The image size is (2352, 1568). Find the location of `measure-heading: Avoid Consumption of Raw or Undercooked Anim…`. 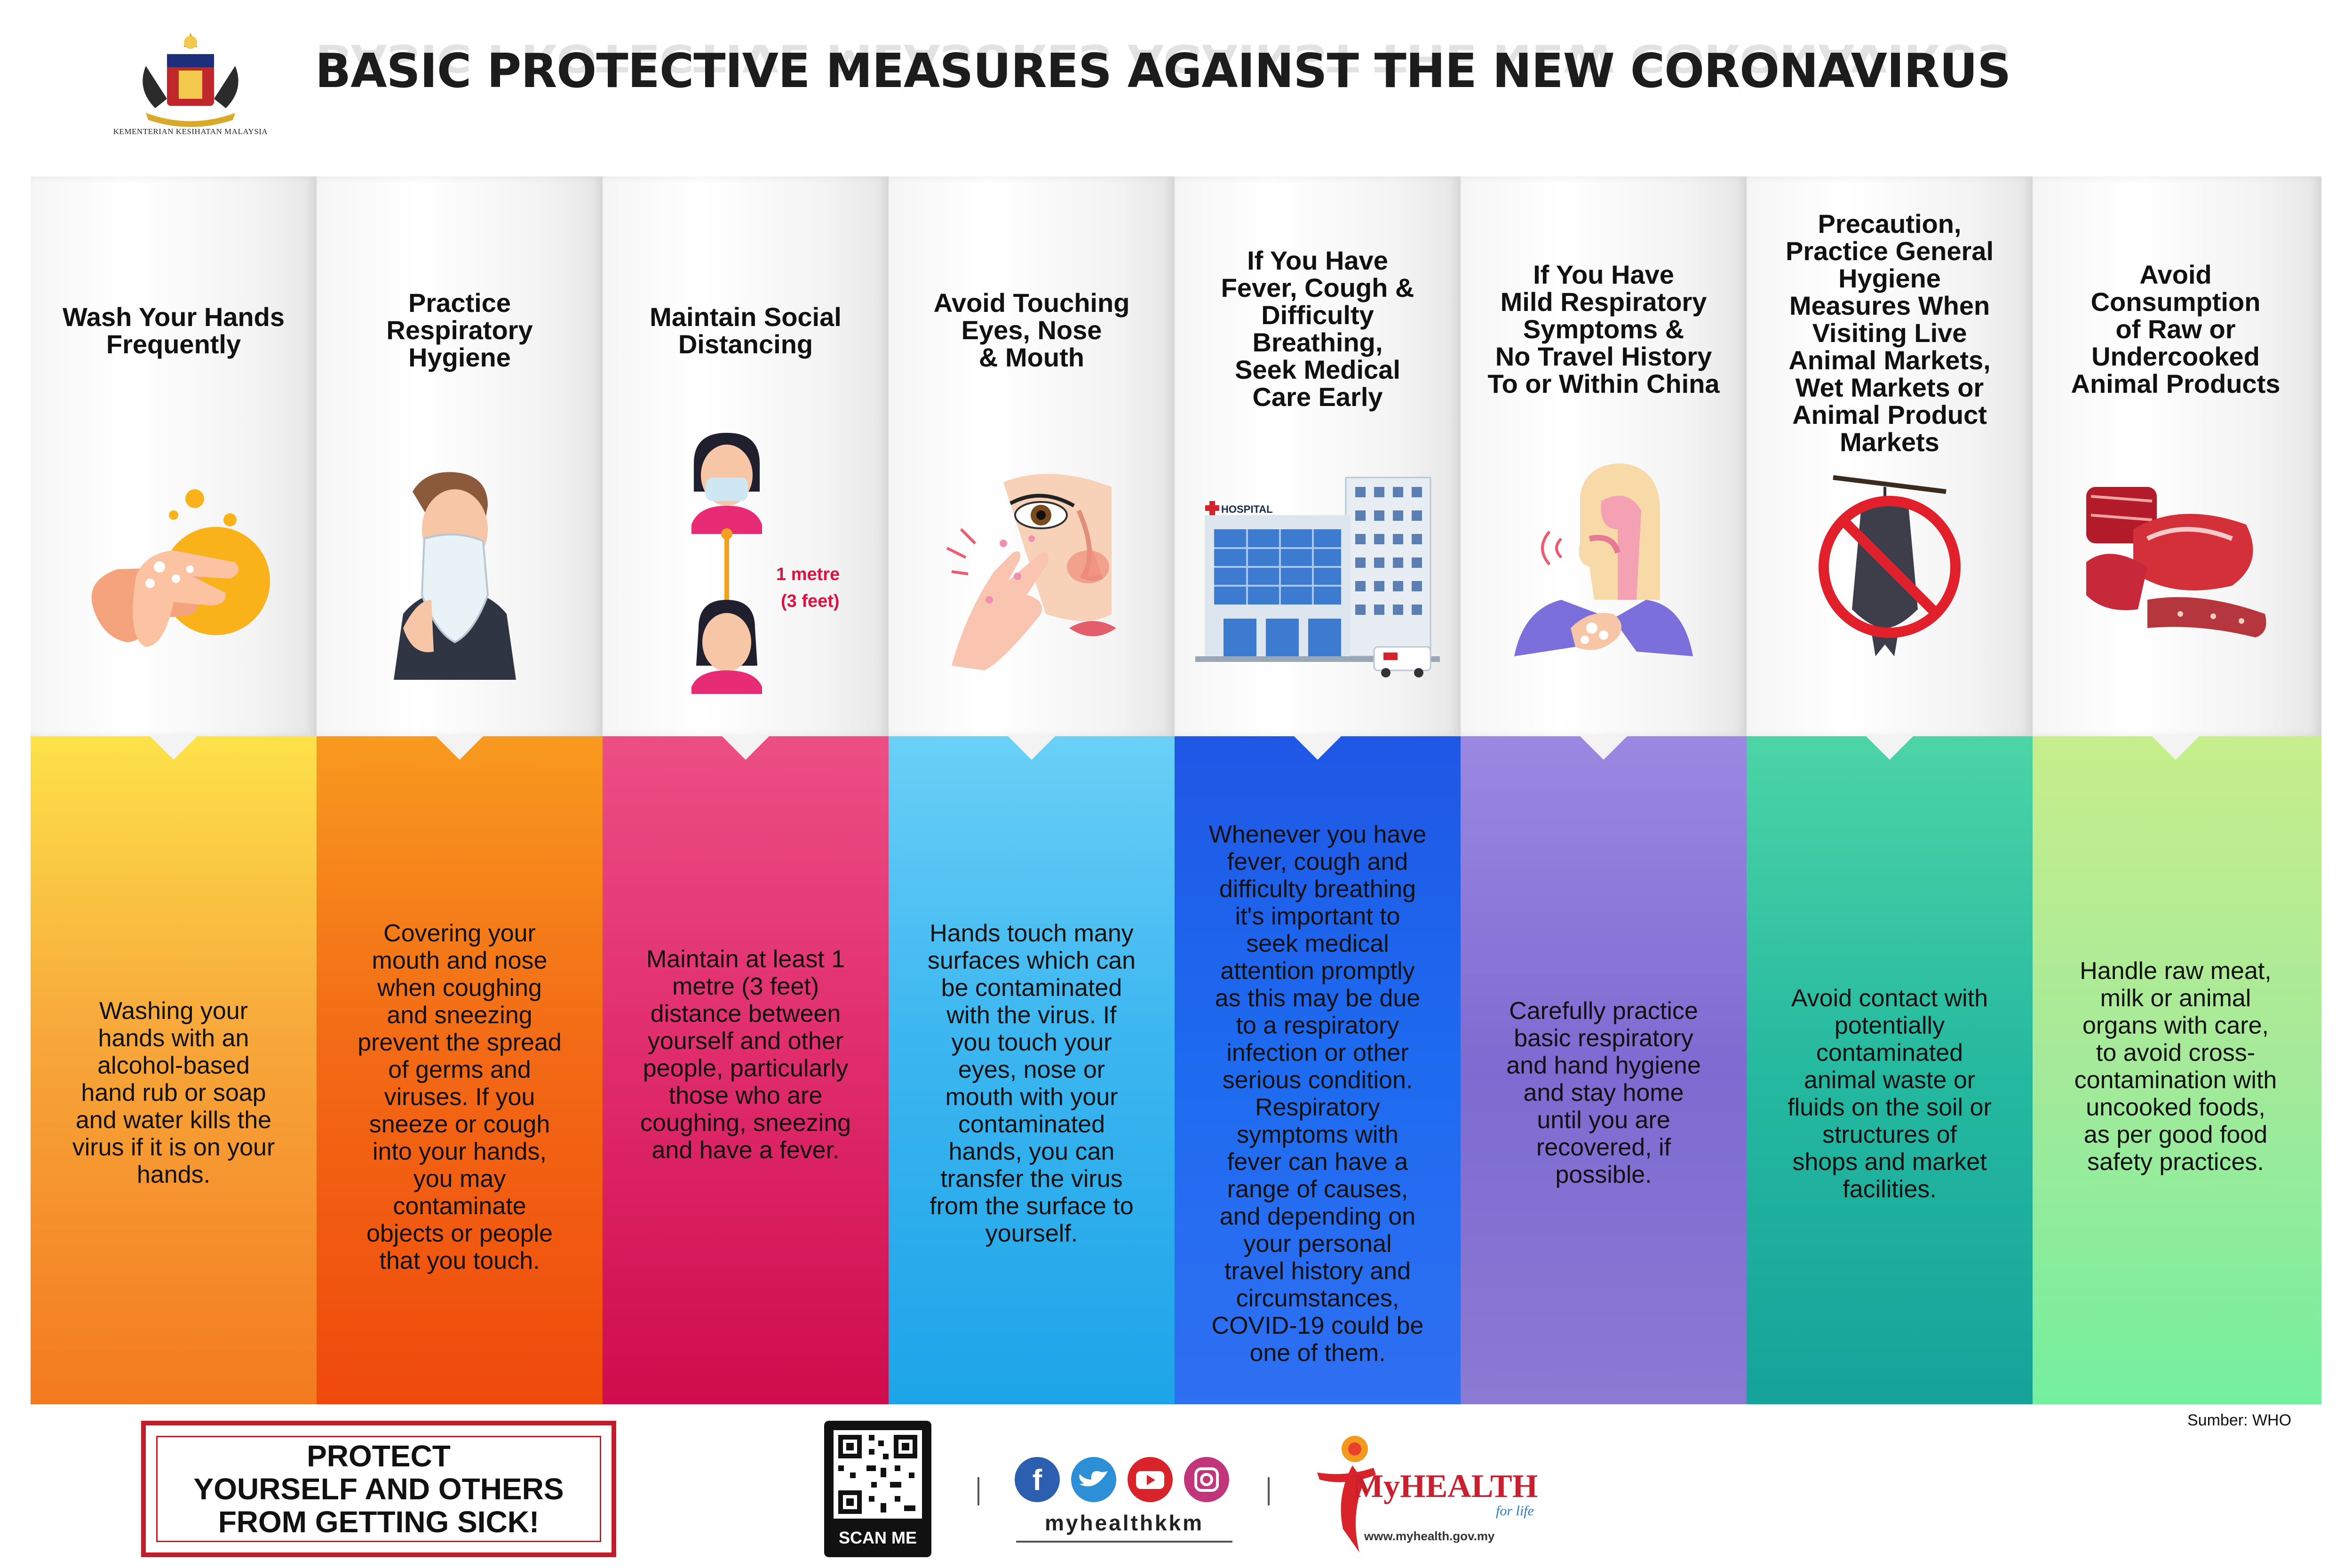

measure-heading: Avoid Consumption of Raw or Undercooked Anim… is located at coordinates (2175, 329).